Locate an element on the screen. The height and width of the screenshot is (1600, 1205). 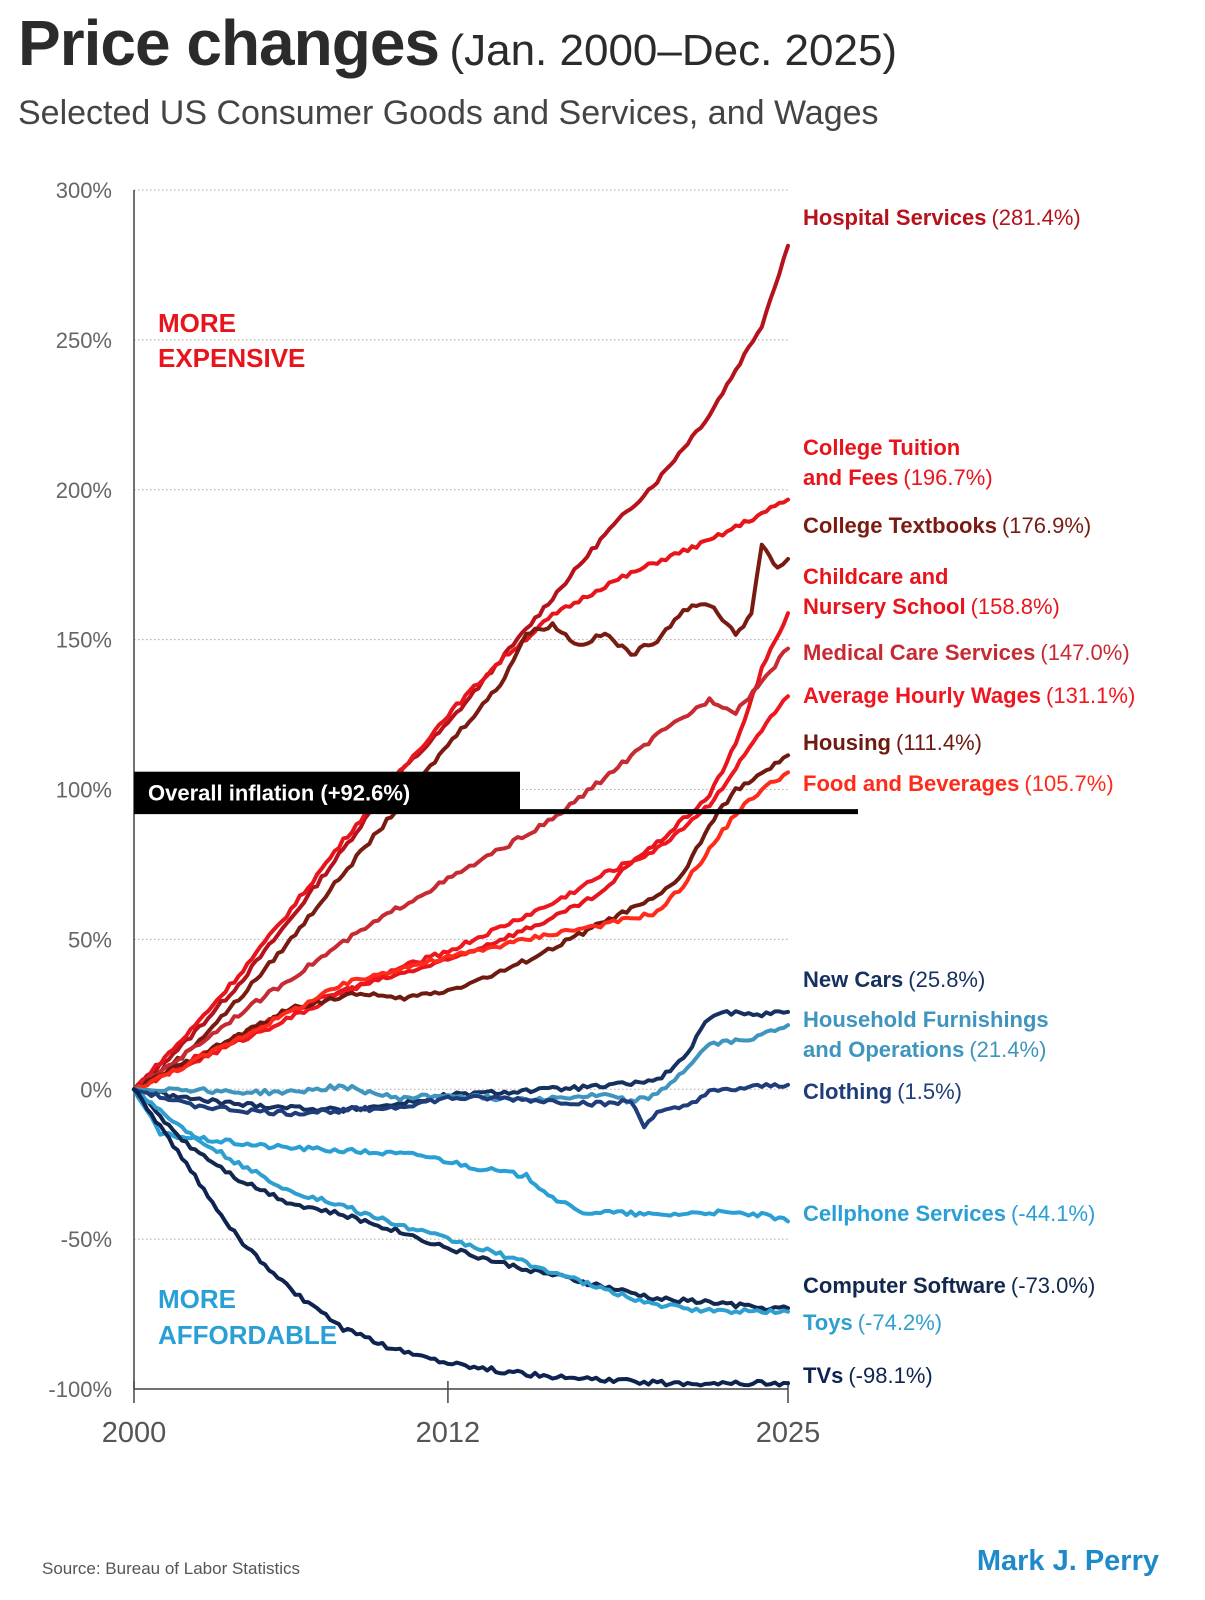
series-label: and Operations (21.4%) is located at coordinates (924, 1049).